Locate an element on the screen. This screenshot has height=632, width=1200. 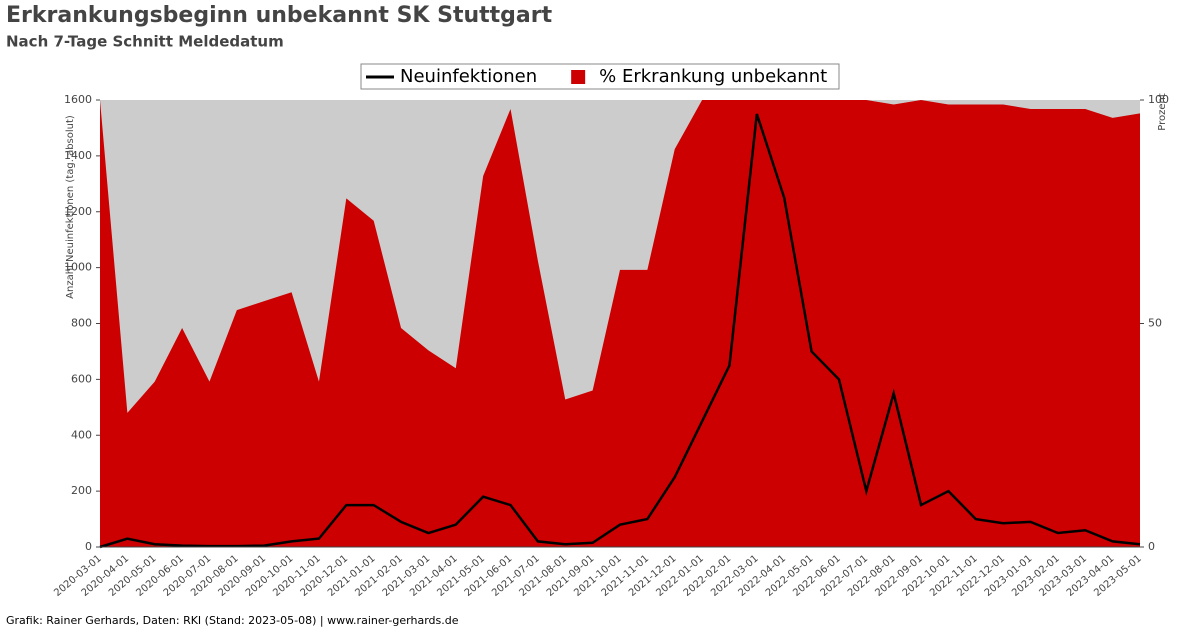
y-tick-label: 600 is located at coordinates (81, 378).